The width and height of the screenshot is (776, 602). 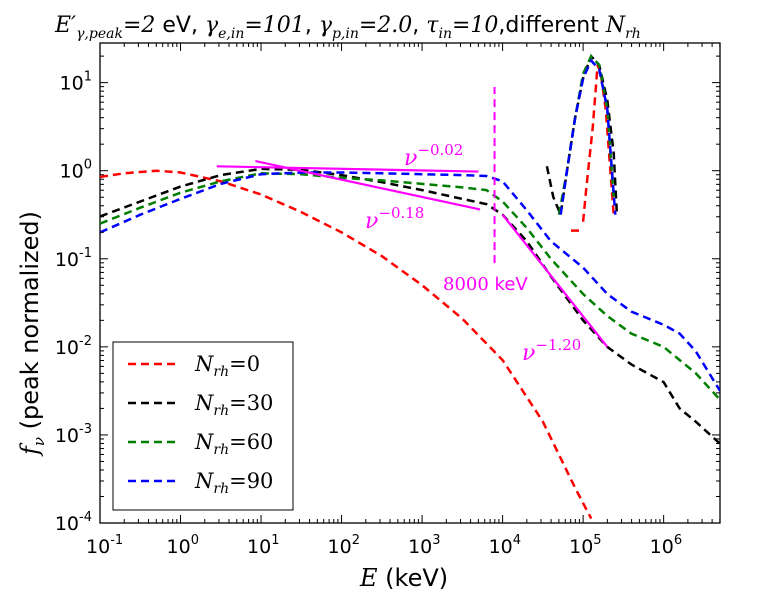 I want to click on x-tick-label: 10⁰, so click(x=183, y=545).